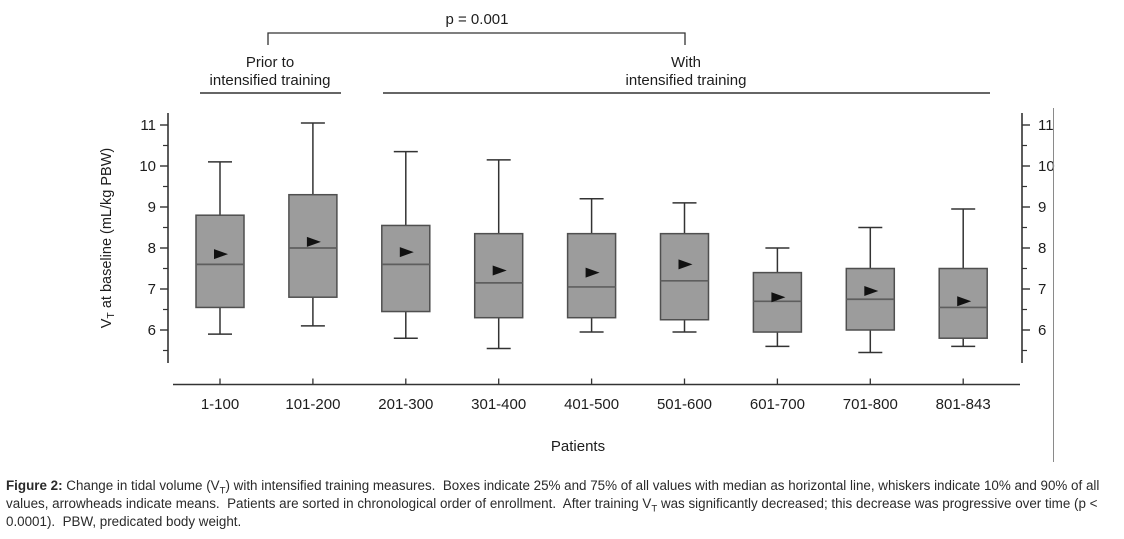  Describe the element at coordinates (405, 404) in the screenshot. I see `x-tick-label: 201-300` at that location.